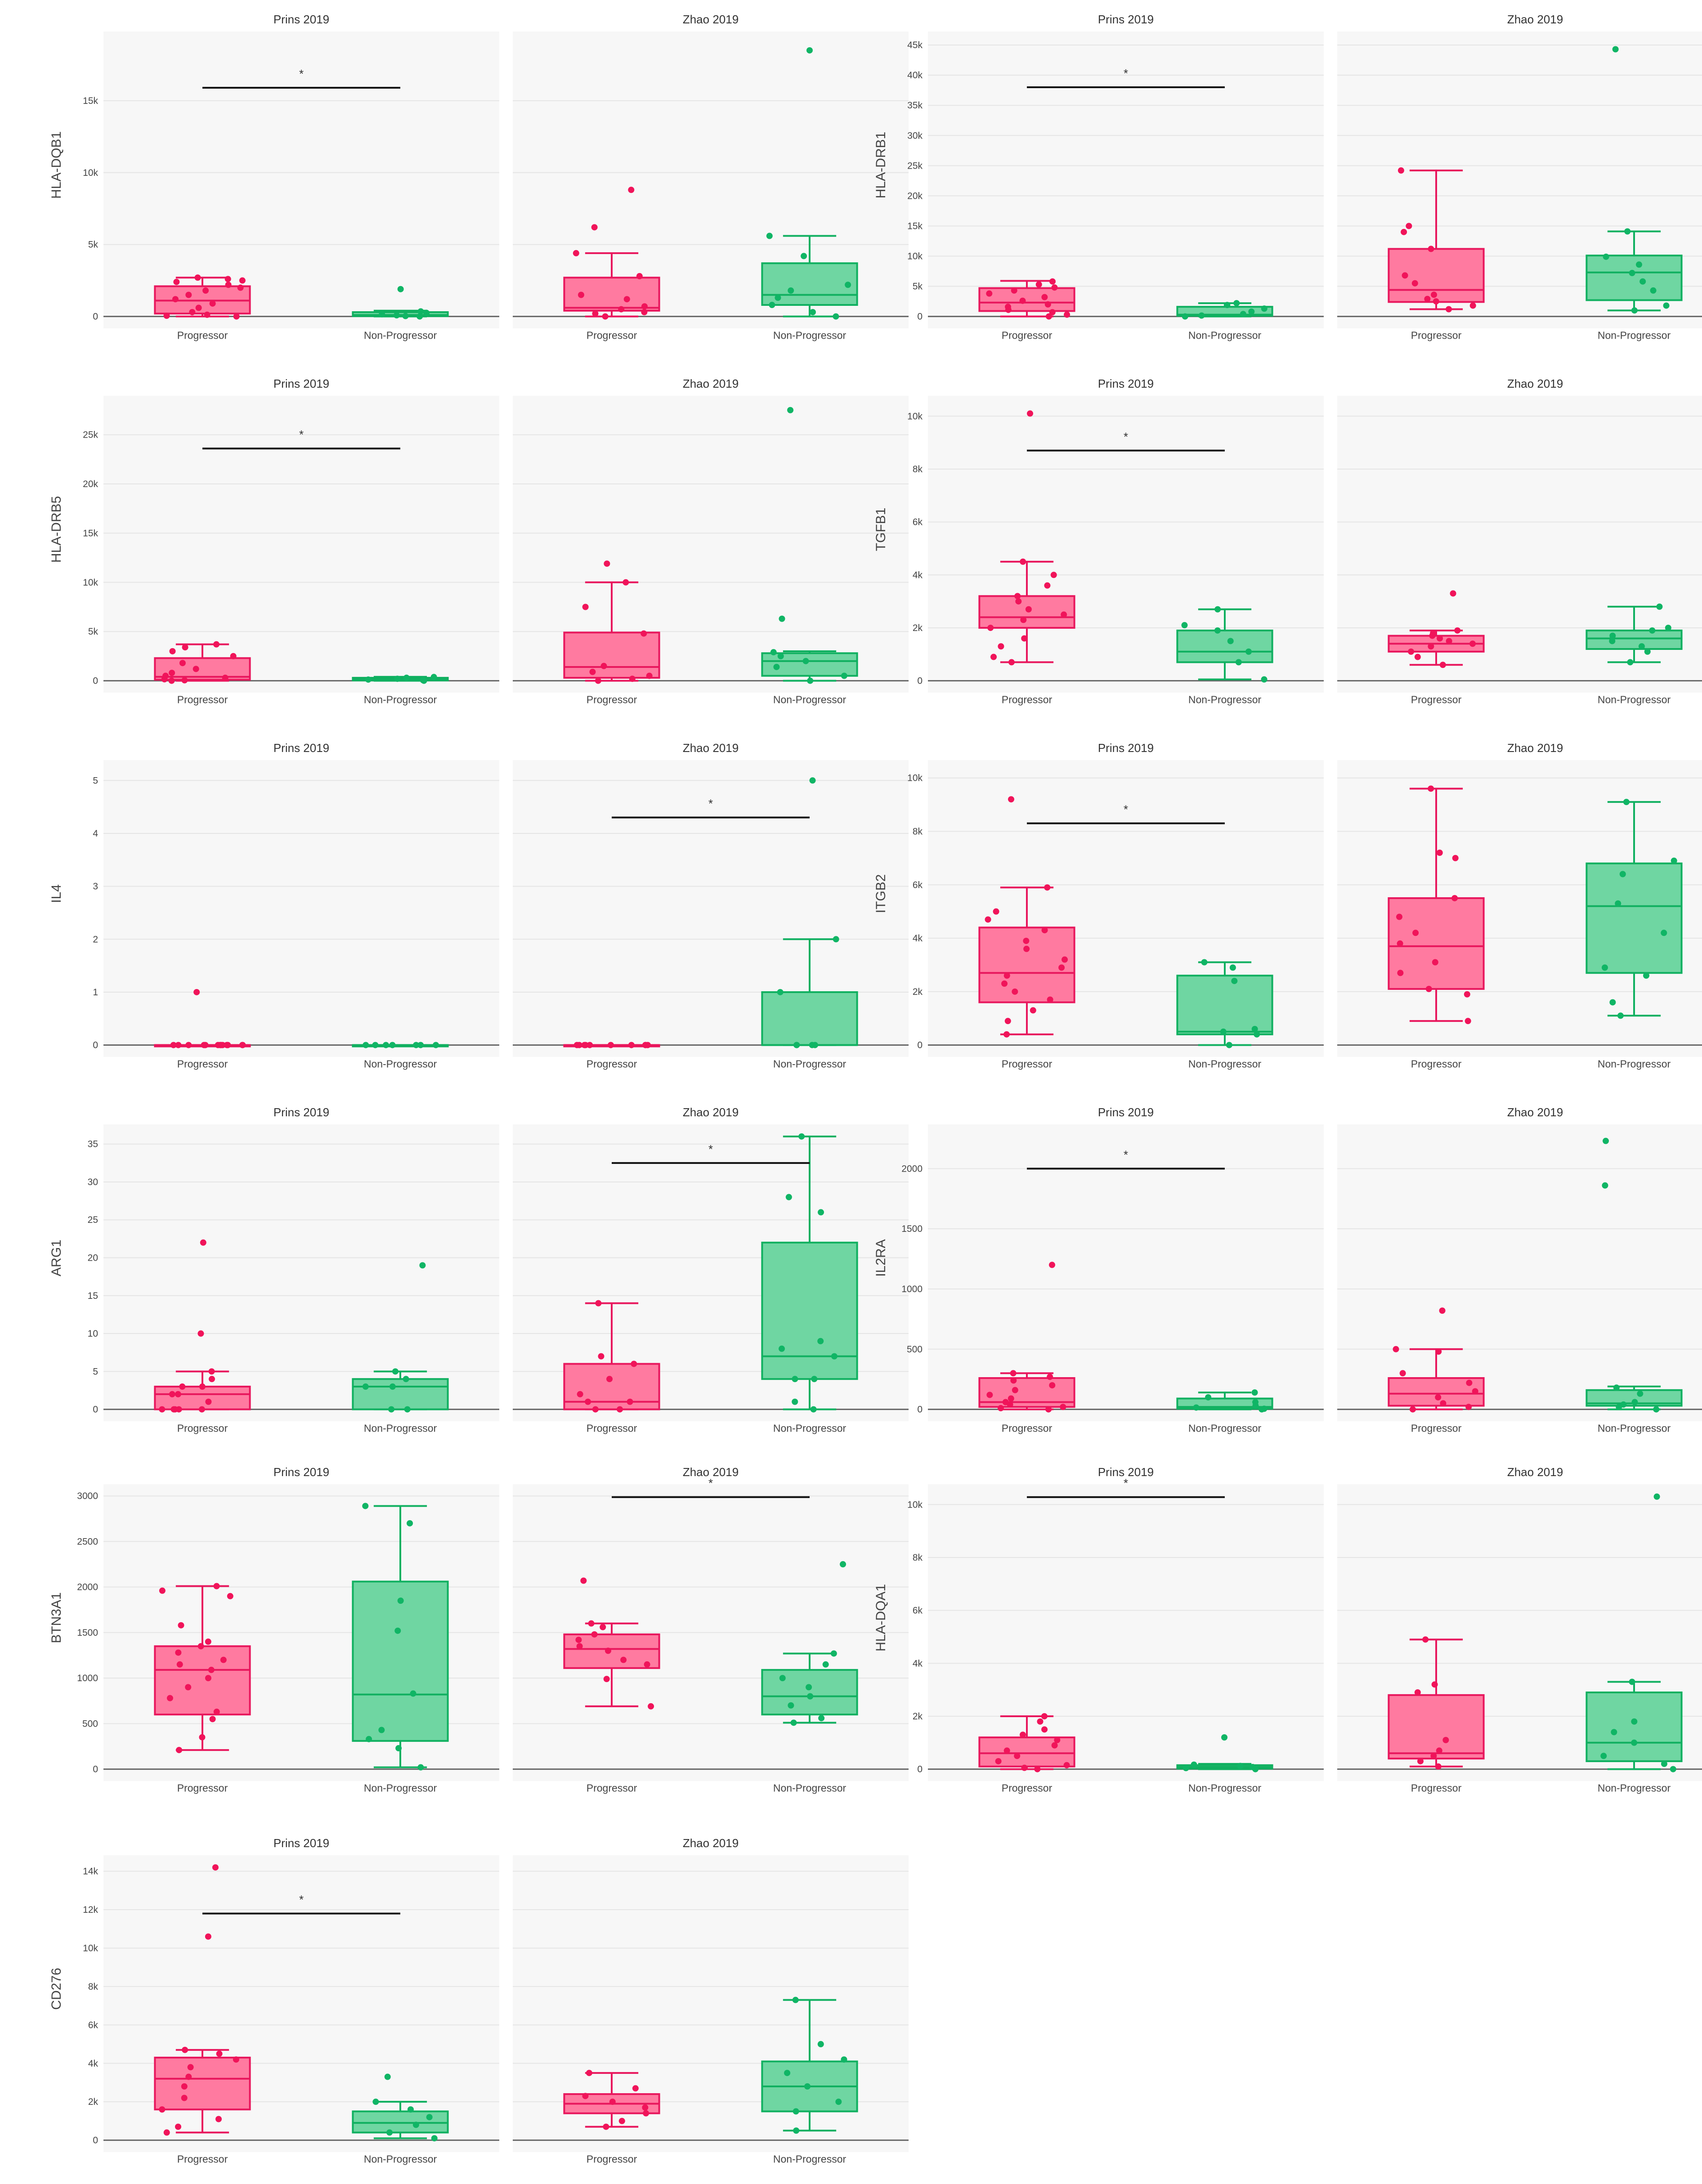 The height and width of the screenshot is (2184, 1702). Describe the element at coordinates (90, 1910) in the screenshot. I see `y-tick-label: 12k` at that location.